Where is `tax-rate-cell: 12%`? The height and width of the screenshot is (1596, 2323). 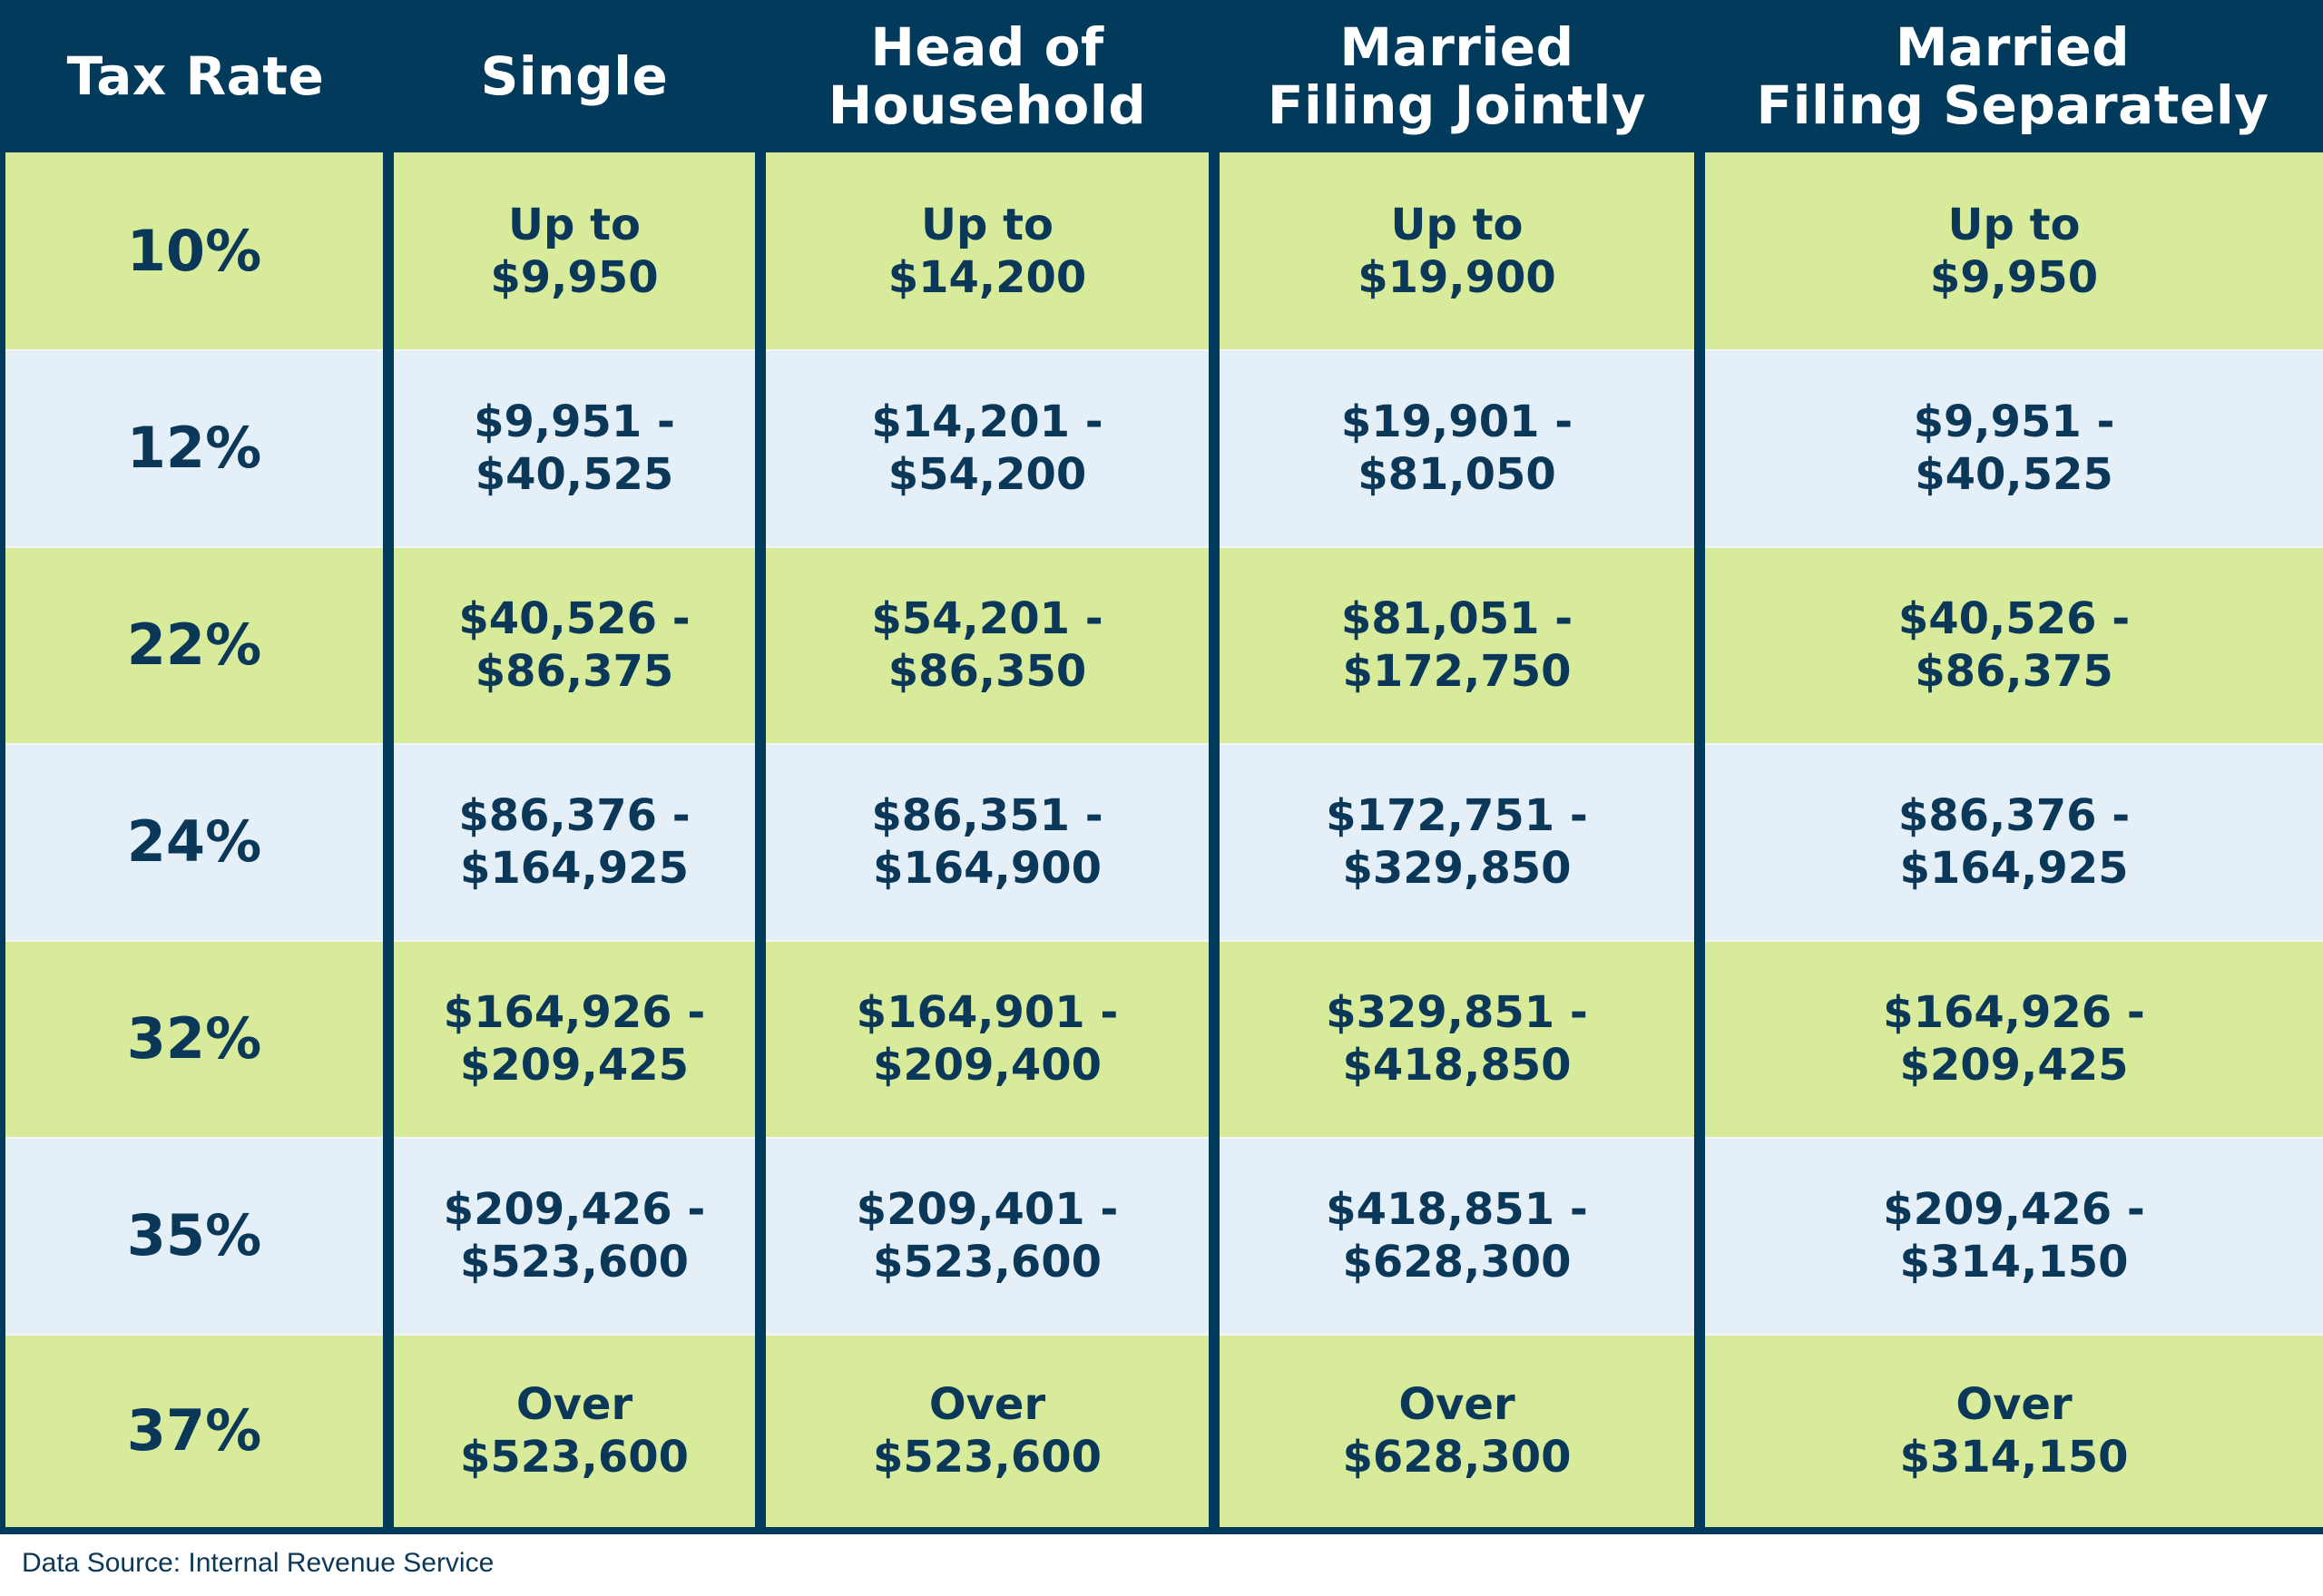
tax-rate-cell: 12% is located at coordinates (194, 447).